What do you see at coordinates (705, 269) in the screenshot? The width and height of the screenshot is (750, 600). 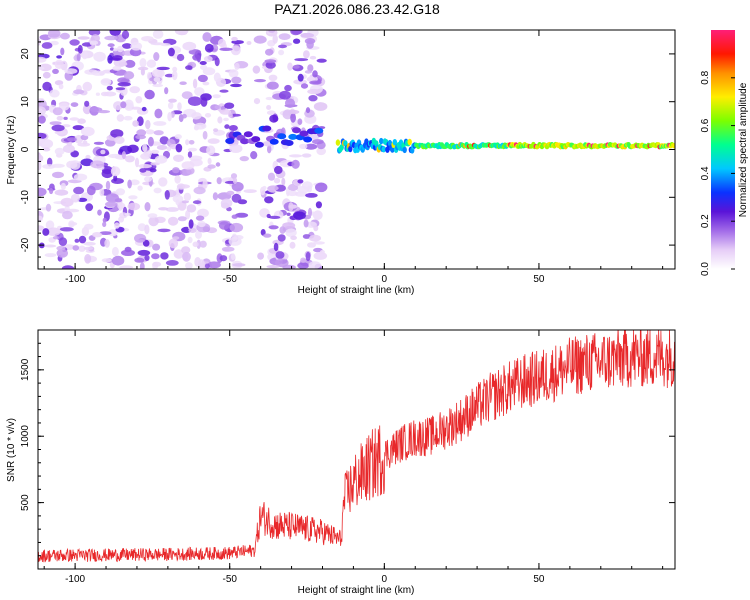 I see `colorbar-tick-label: 0.0` at bounding box center [705, 269].